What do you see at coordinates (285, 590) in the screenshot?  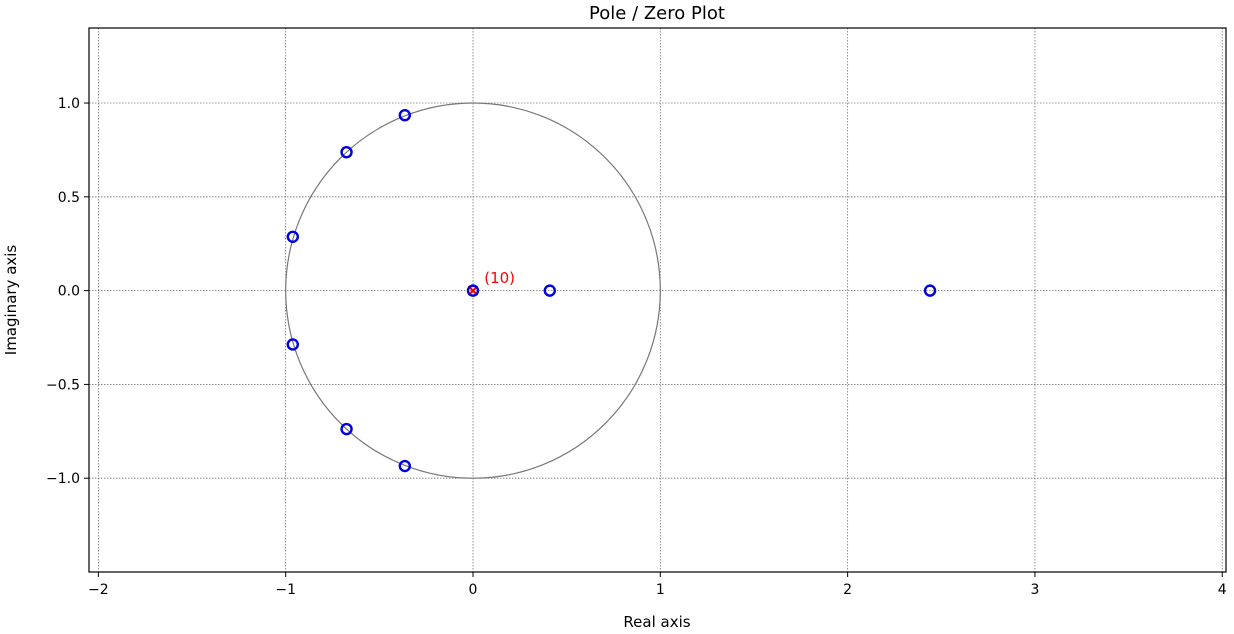 I see `x-tick-label: −1` at bounding box center [285, 590].